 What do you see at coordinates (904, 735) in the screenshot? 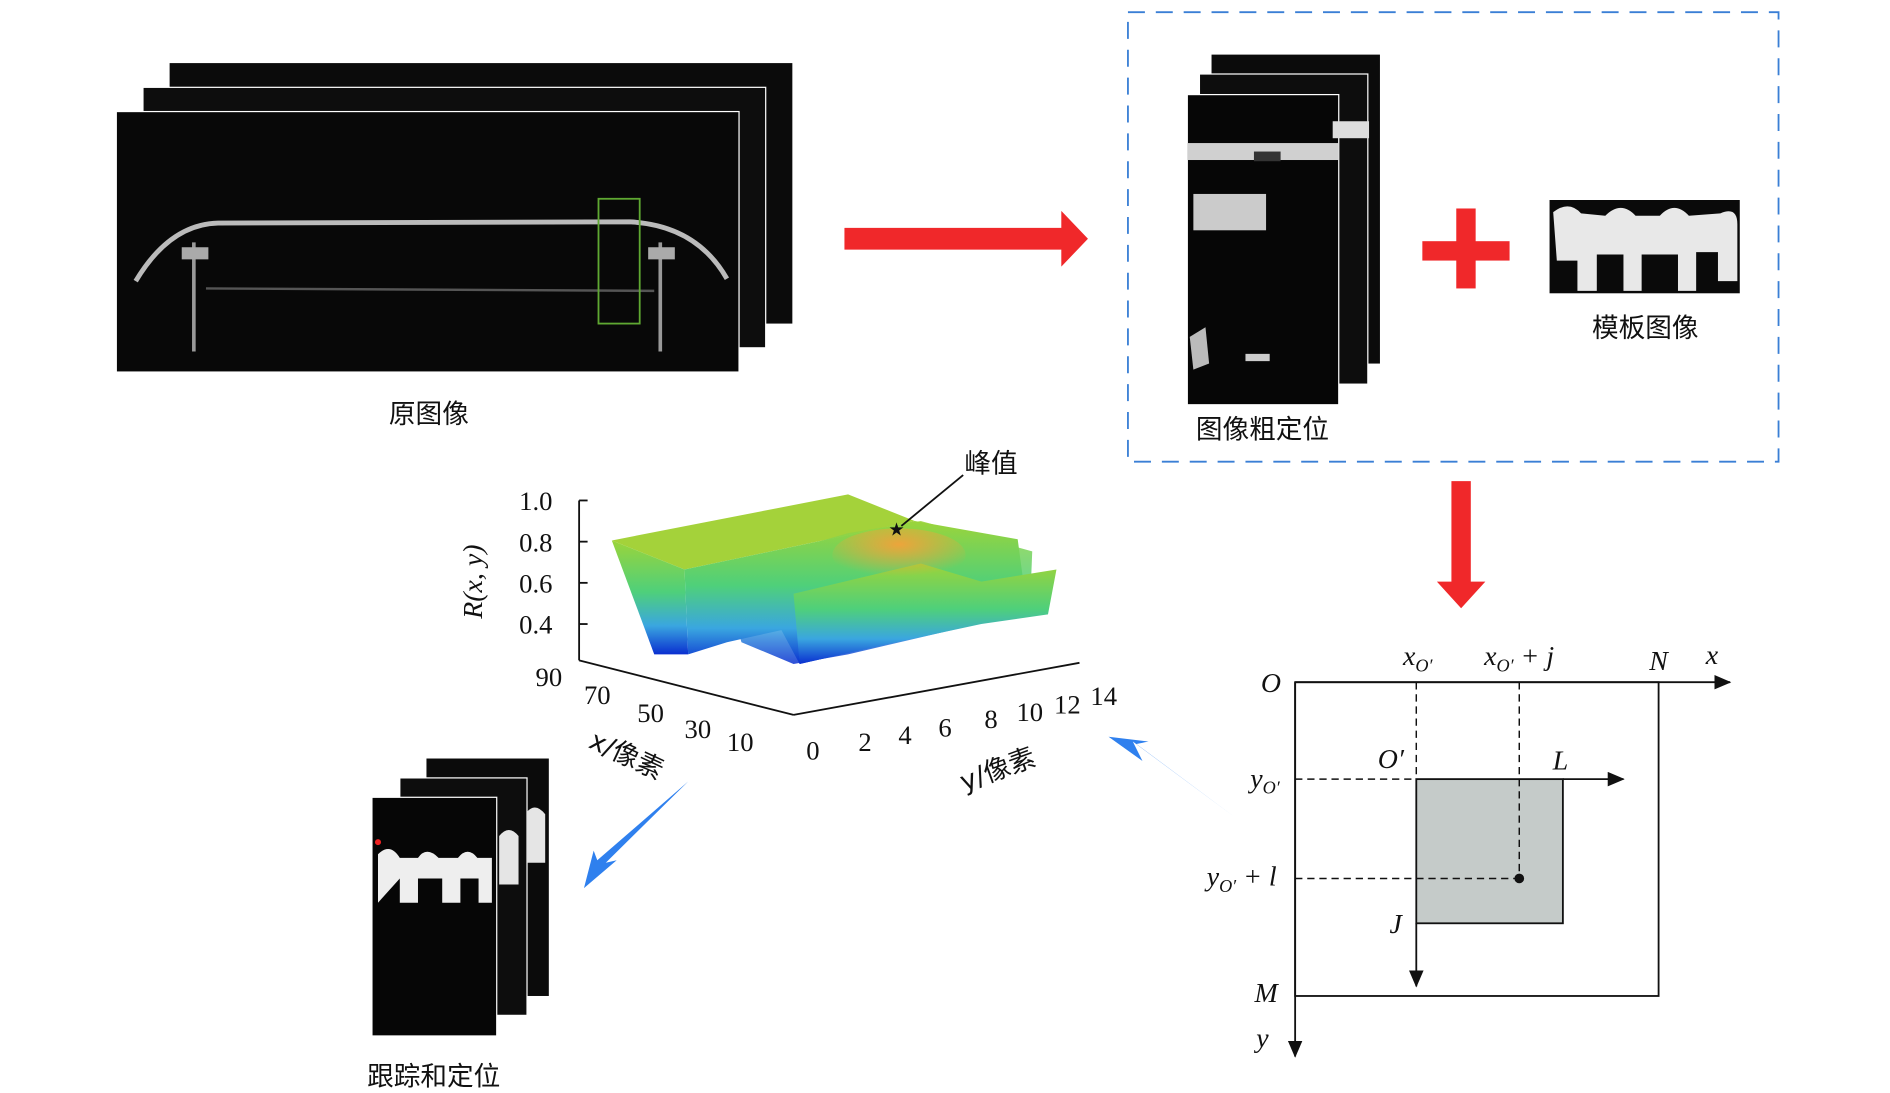
I see `y-tick: 4` at bounding box center [904, 735].